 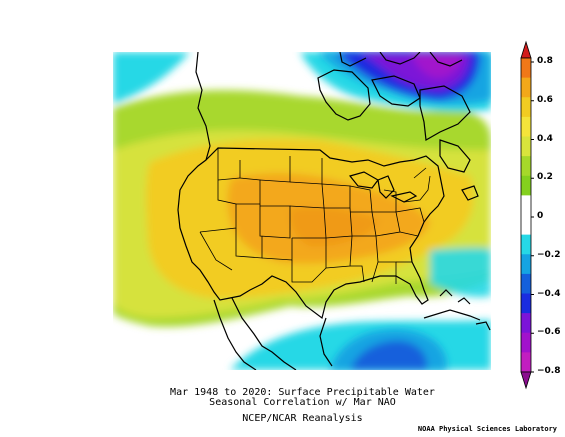 I want to click on colorbar-tick-label: −0.4, so click(x=549, y=293).